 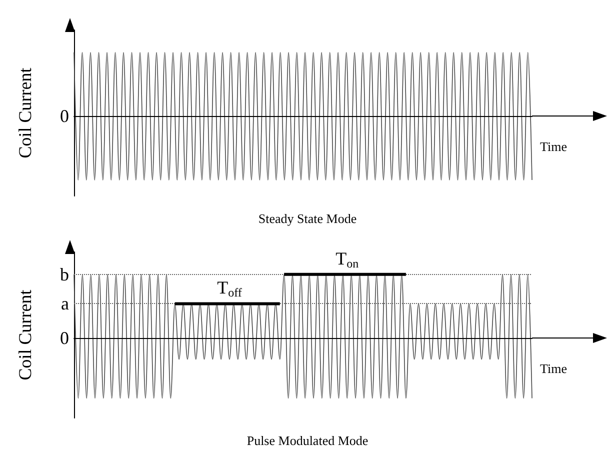 What do you see at coordinates (64, 274) in the screenshot?
I see `ref-line-label: b` at bounding box center [64, 274].